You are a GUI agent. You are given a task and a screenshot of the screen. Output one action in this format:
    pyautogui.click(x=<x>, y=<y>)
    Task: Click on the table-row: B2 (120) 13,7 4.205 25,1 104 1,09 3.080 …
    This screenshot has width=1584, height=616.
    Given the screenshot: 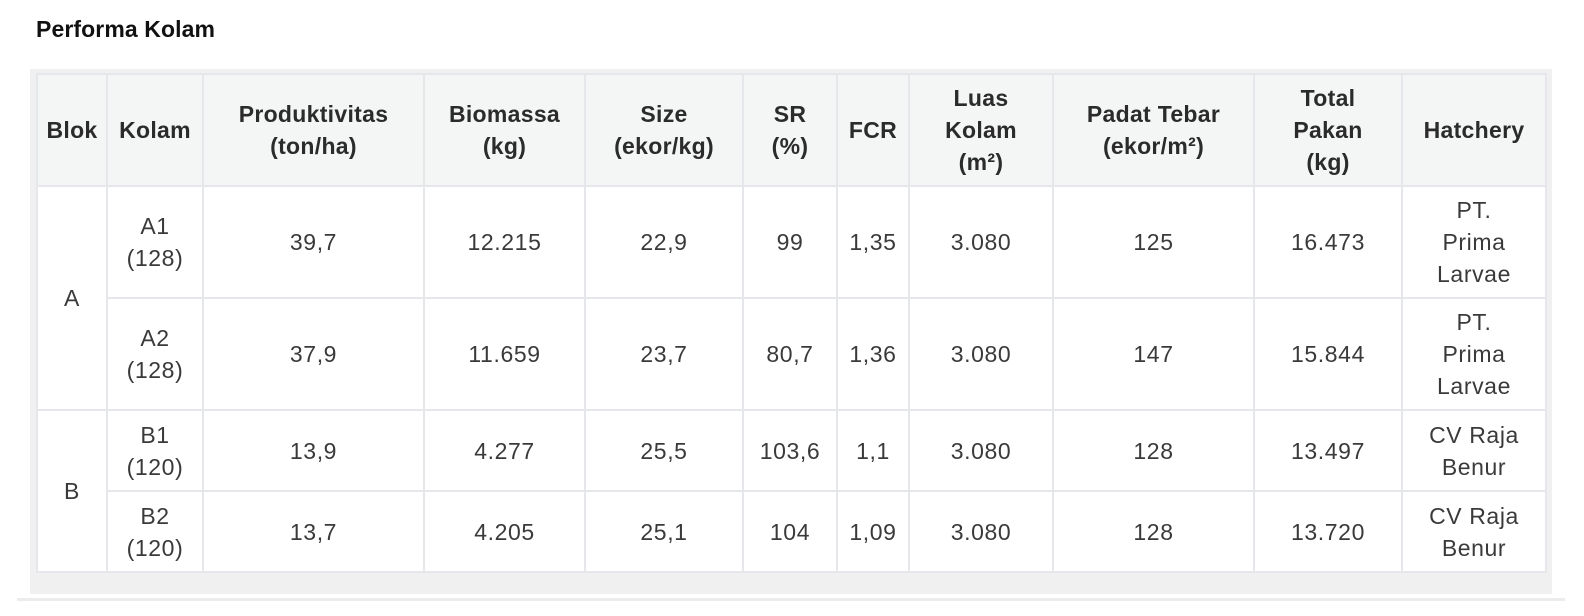 What is the action you would take?
    pyautogui.click(x=792, y=531)
    